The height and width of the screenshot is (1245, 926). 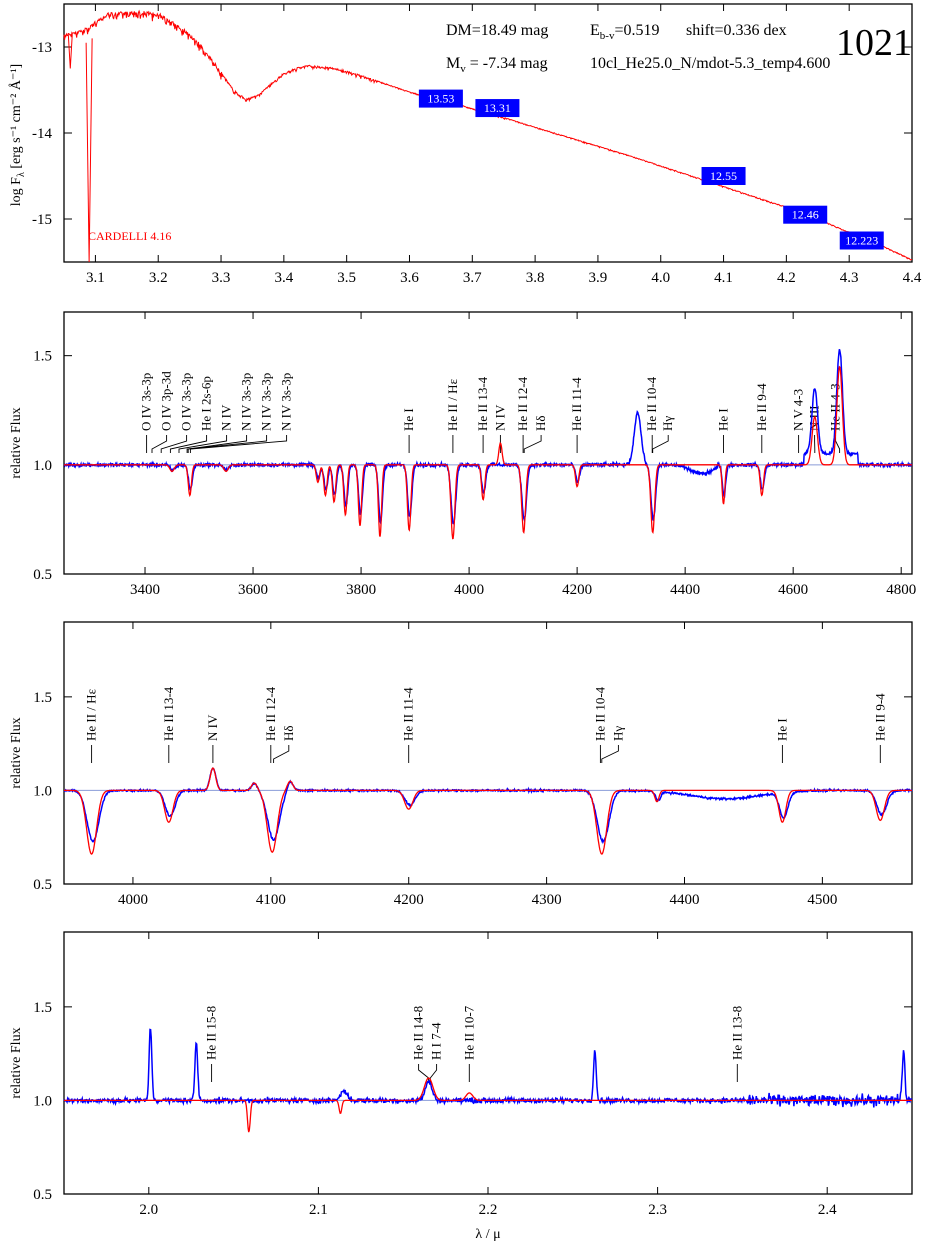 I want to click on x-tick-label: 4400, so click(x=684, y=900).